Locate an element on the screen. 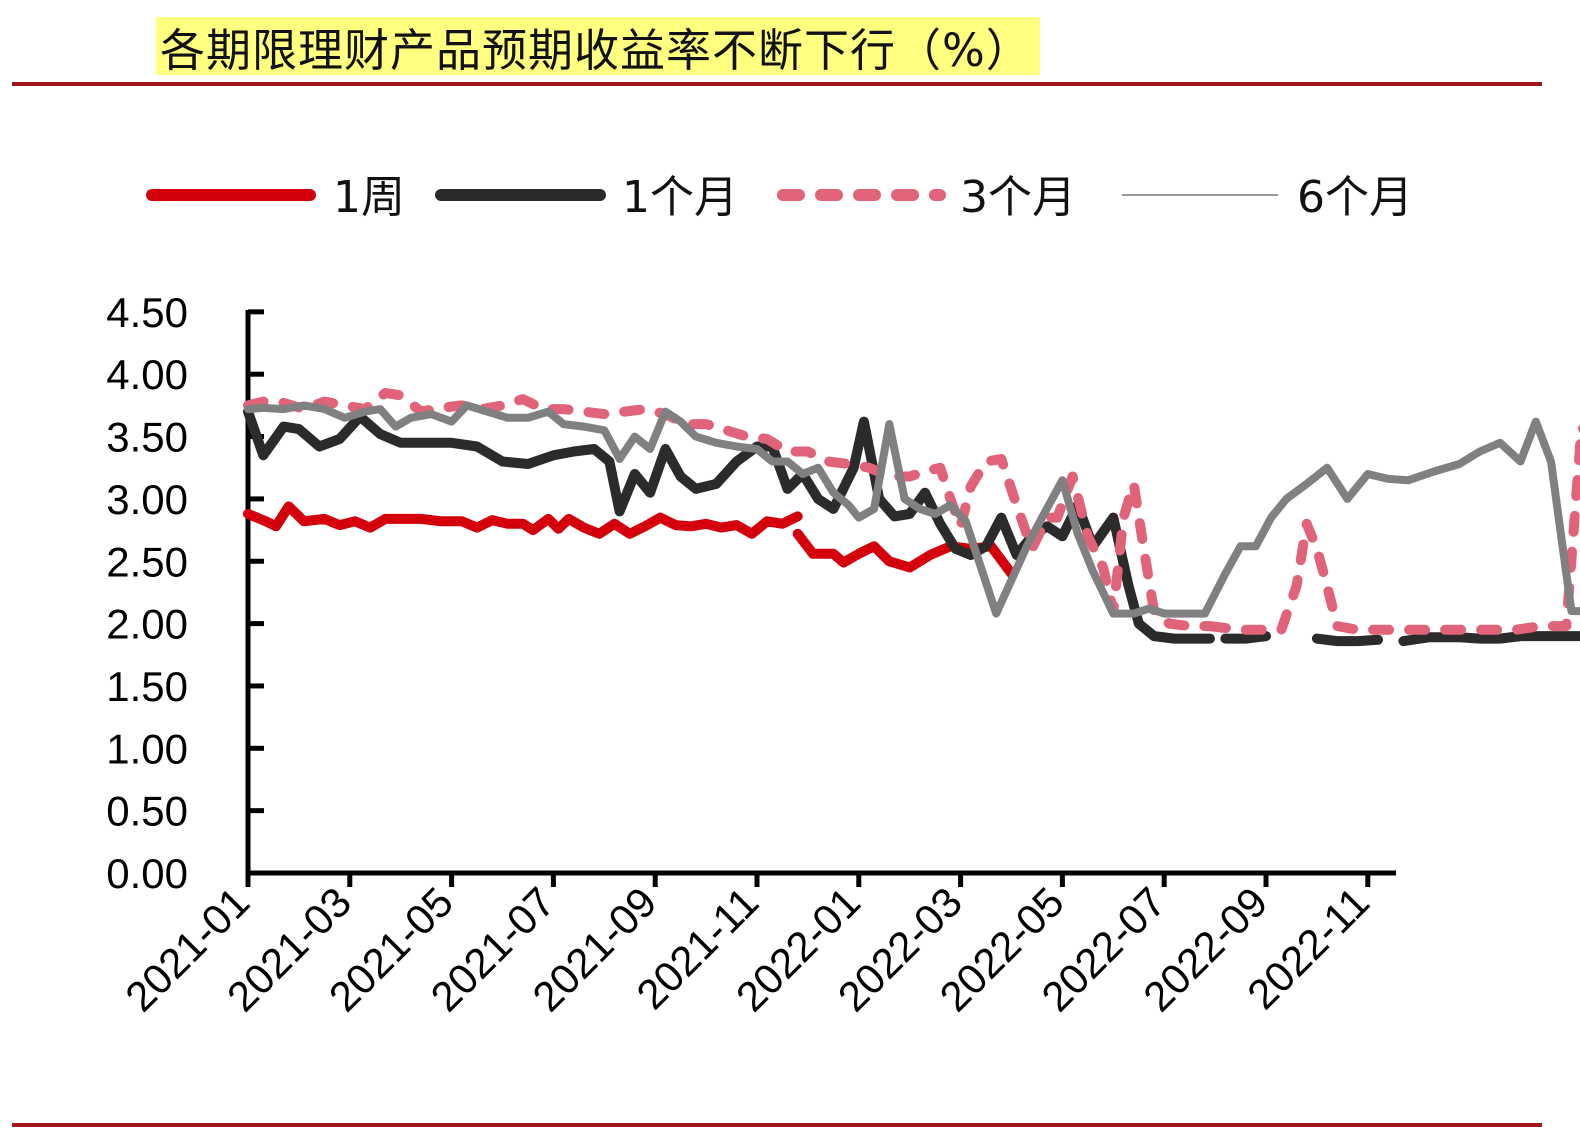 This screenshot has width=1580, height=1146. legend-label-1m: 1个月 is located at coordinates (680, 197).